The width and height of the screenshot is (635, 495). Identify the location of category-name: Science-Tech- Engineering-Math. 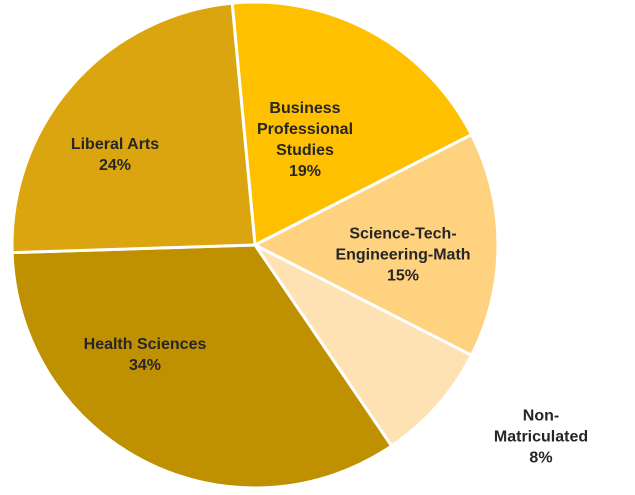
(403, 244).